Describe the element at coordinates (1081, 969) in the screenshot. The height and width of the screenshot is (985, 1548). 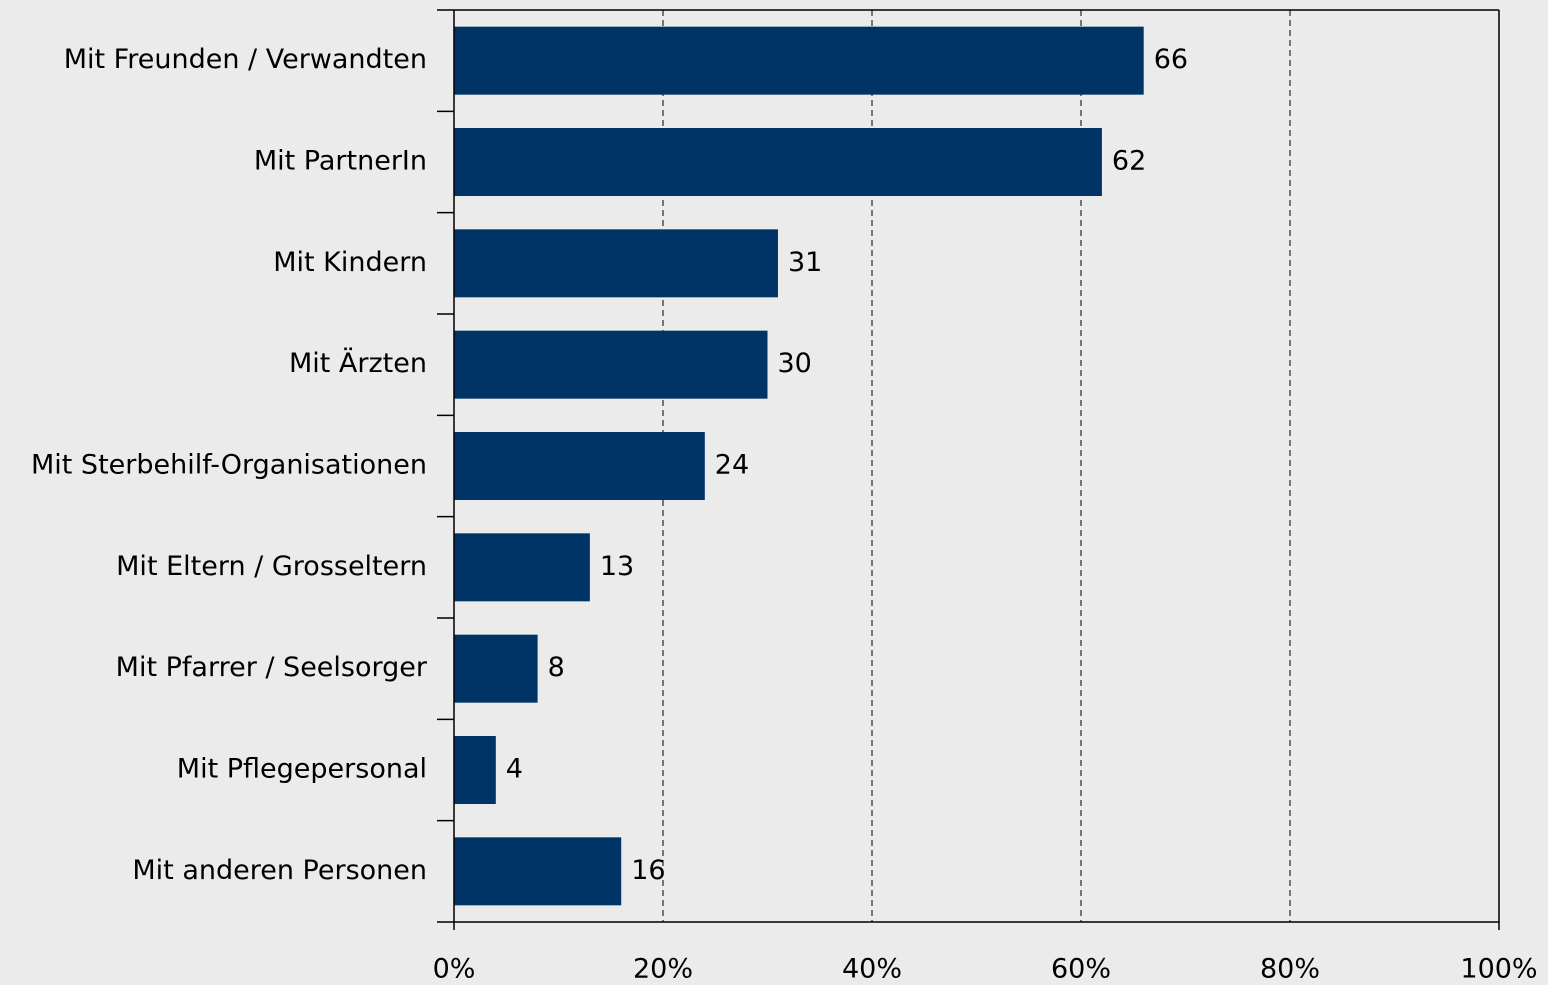
I see `x-tick-label: 60%` at that location.